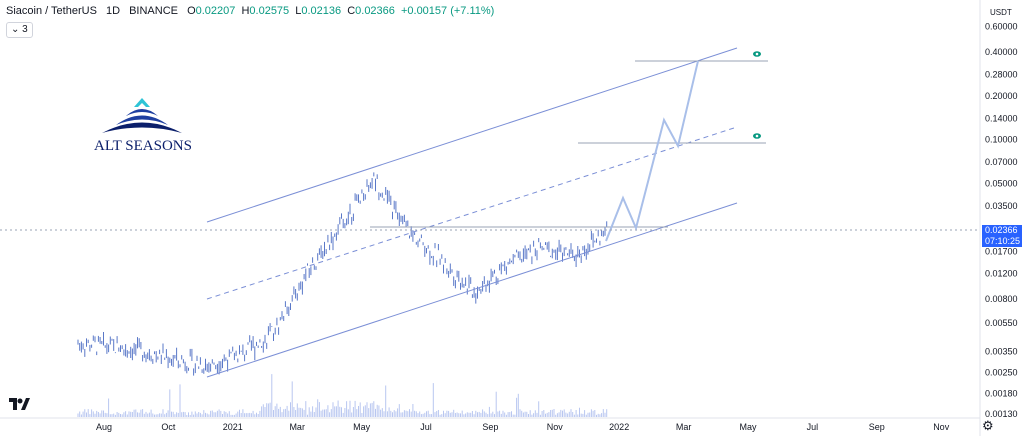 This screenshot has width=1024, height=436. What do you see at coordinates (191, 11) in the screenshot?
I see `open-label: O` at bounding box center [191, 11].